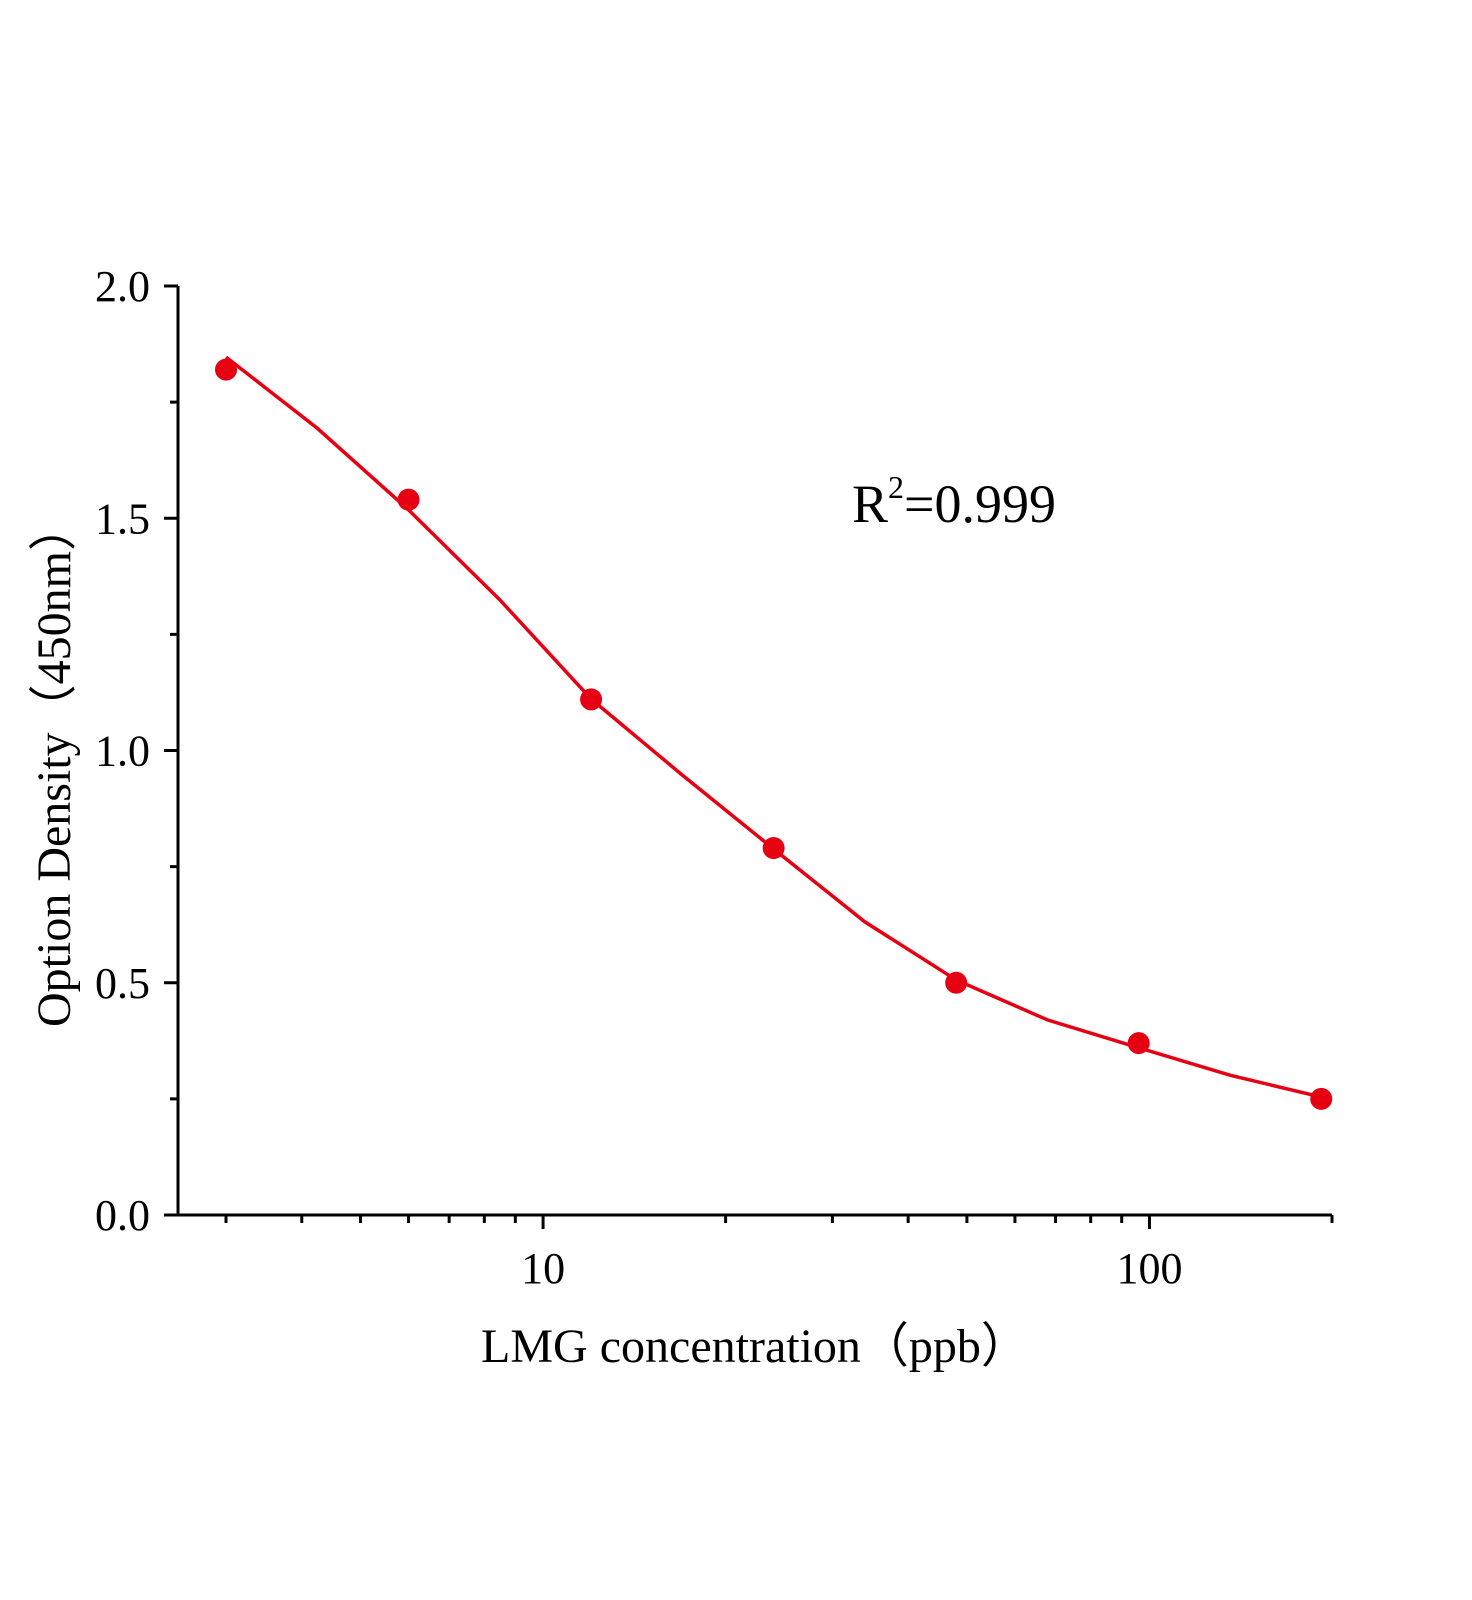  Describe the element at coordinates (122, 286) in the screenshot. I see `y-tick-label: 2.0` at that location.